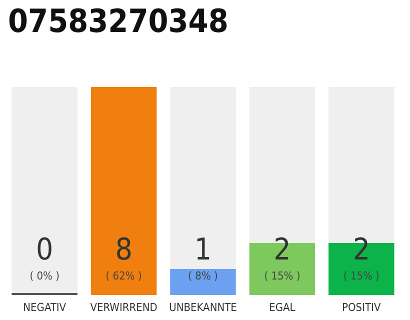  What do you see at coordinates (44, 307) in the screenshot?
I see `x-tick-label: NEGATIV` at bounding box center [44, 307].